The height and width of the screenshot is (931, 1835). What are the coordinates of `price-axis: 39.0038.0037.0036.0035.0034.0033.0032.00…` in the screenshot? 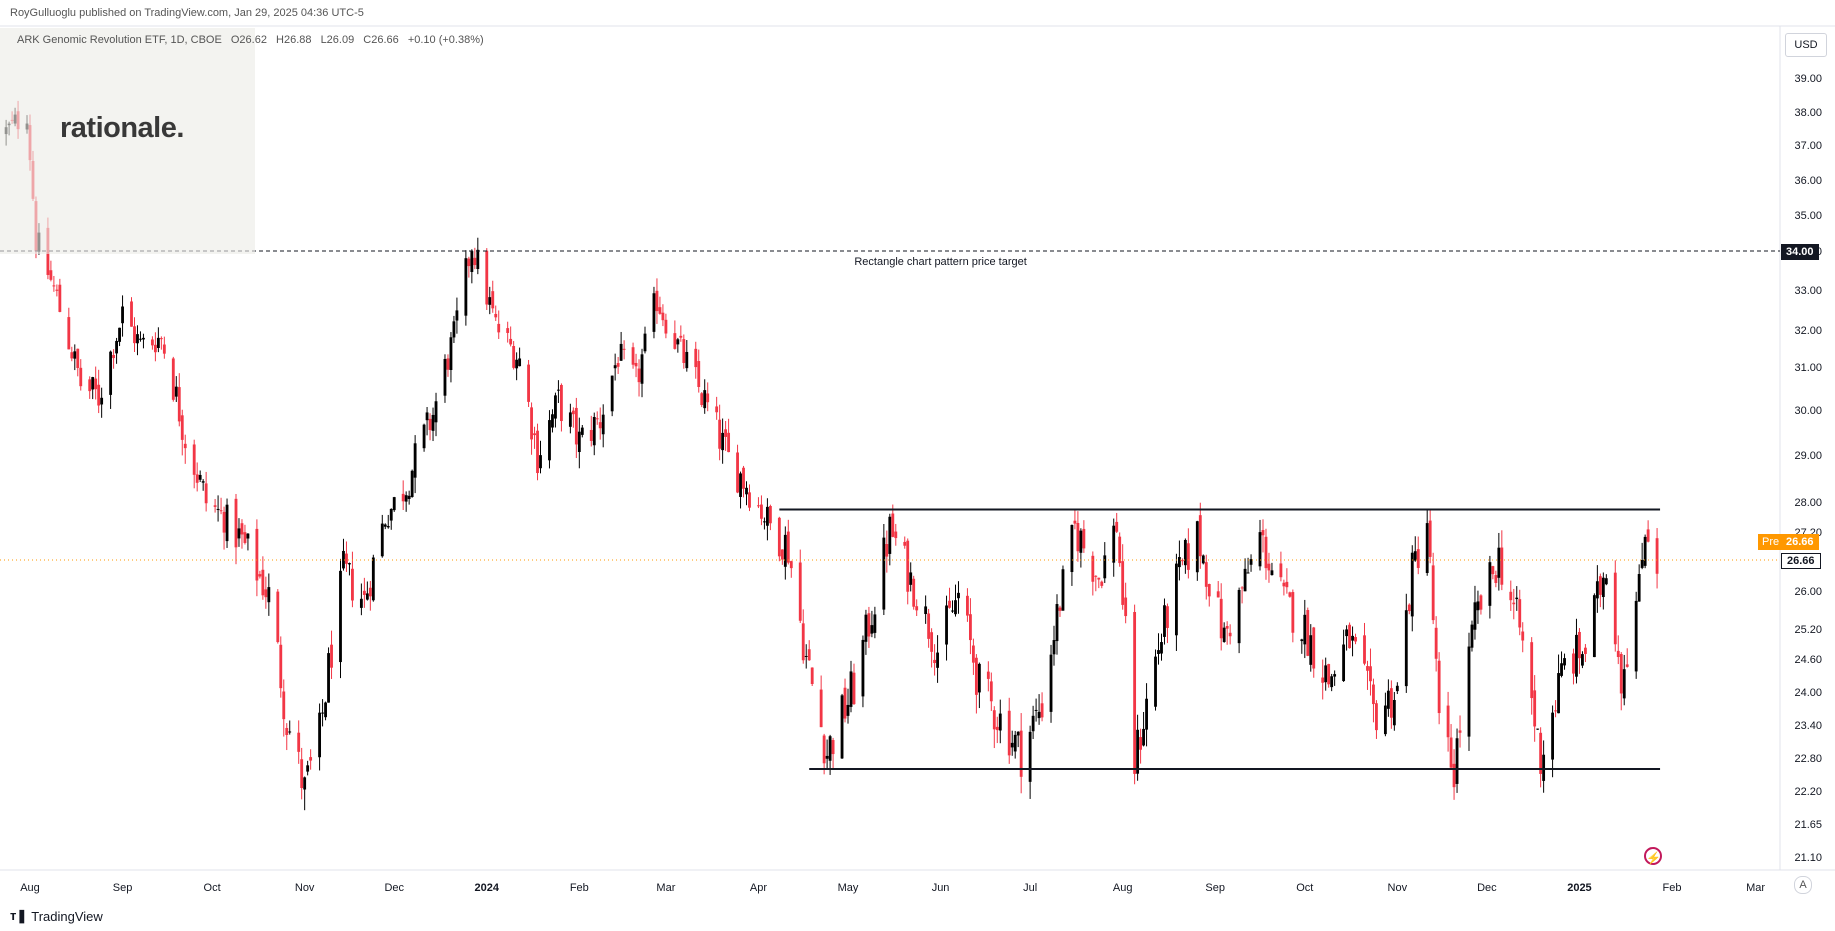 It's located at (1808, 468).